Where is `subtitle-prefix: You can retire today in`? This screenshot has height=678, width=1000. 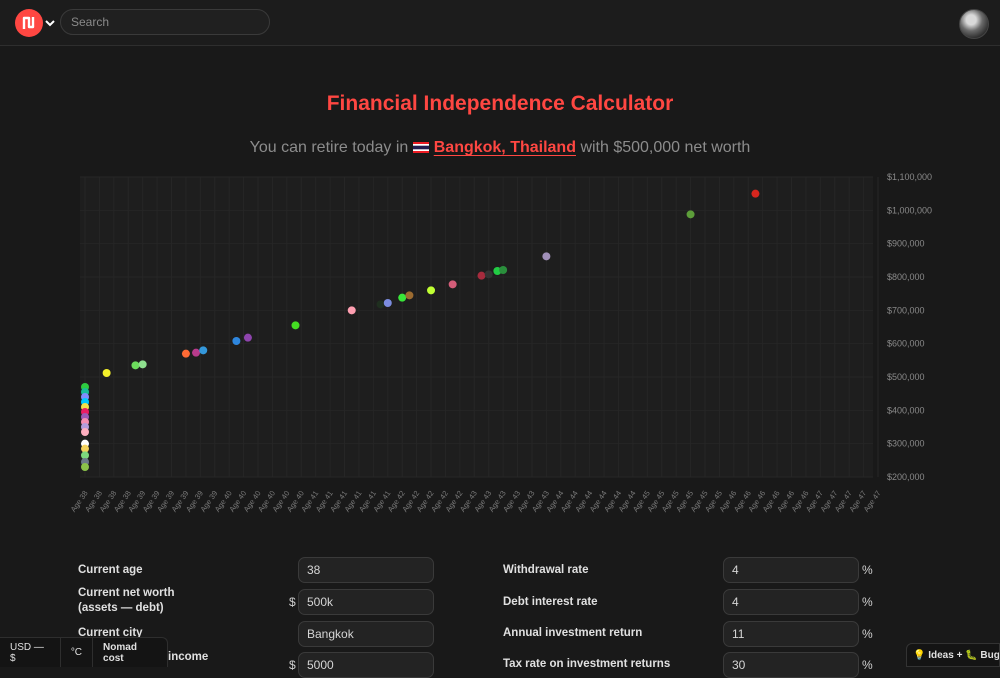
subtitle-prefix: You can retire today in is located at coordinates (329, 147).